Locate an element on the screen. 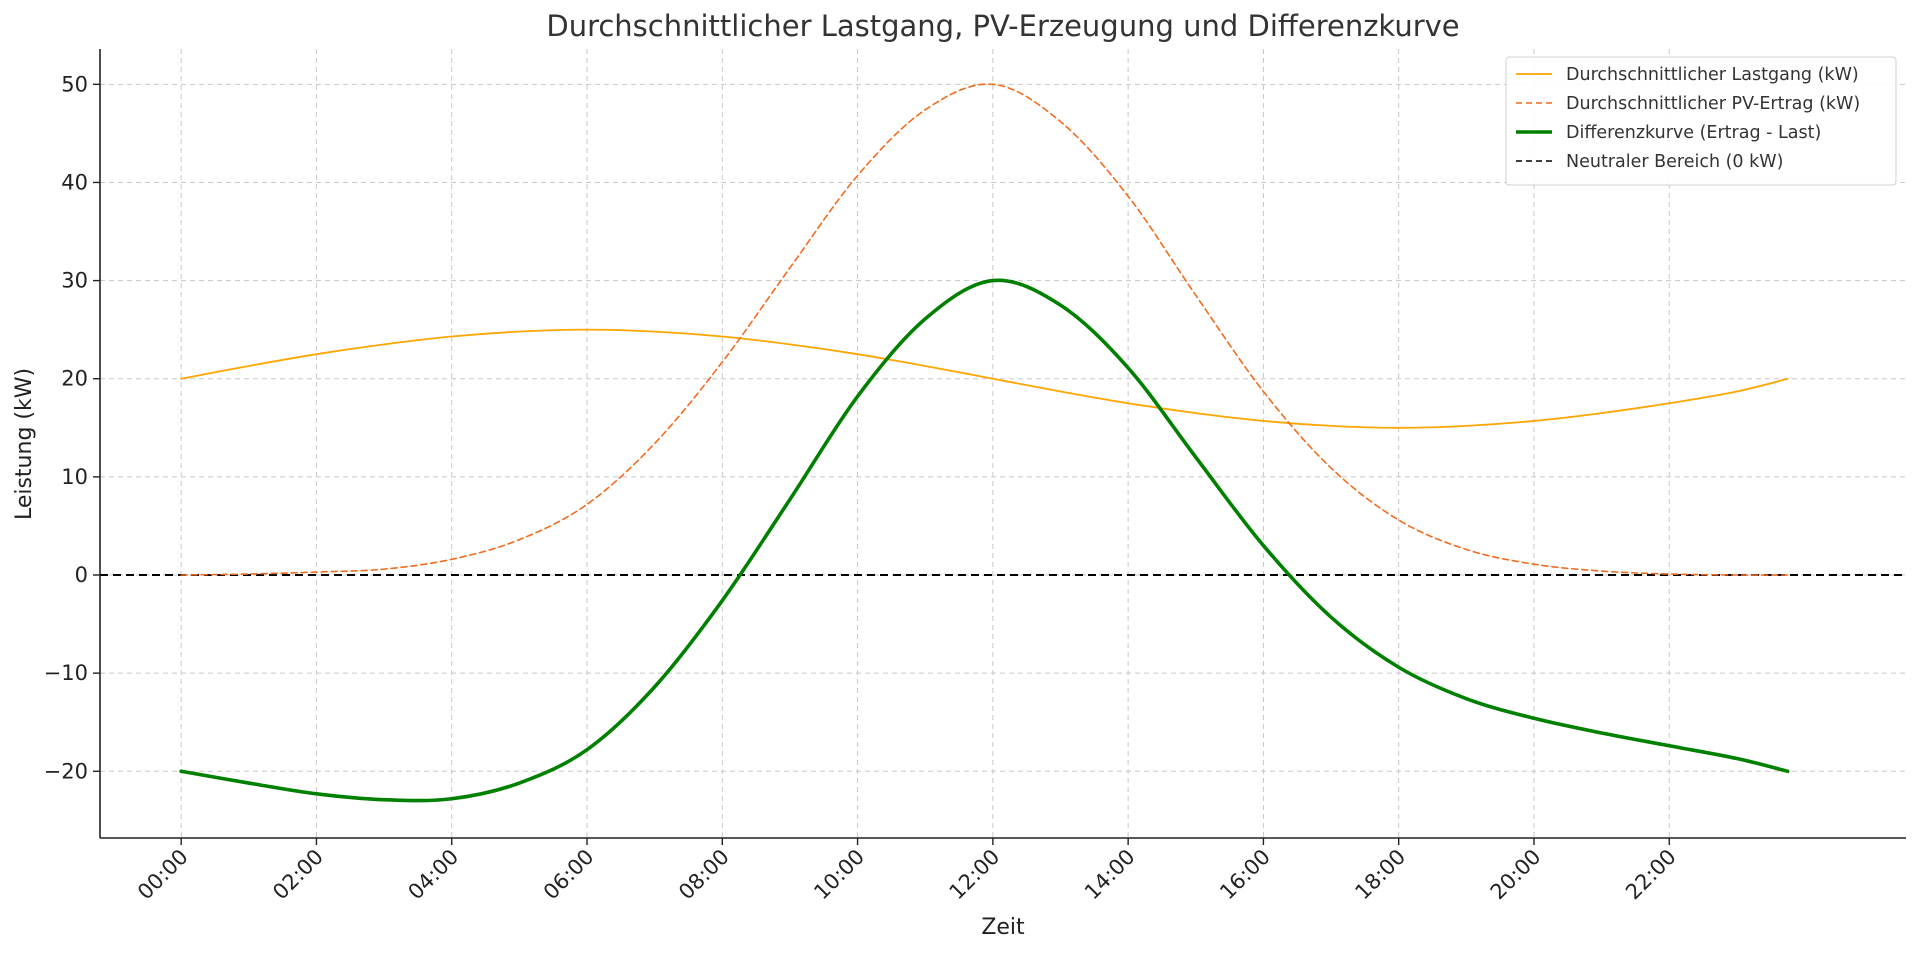 The width and height of the screenshot is (1920, 953). legend-entry-label: Durchschnittlicher PV-Ertrag (kW) is located at coordinates (1713, 104).